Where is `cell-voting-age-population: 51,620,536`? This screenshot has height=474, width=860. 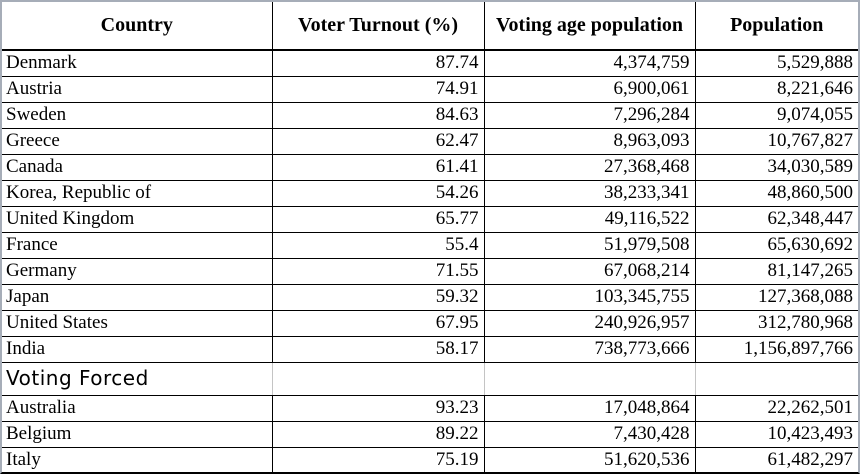 cell-voting-age-population: 51,620,536 is located at coordinates (589, 459).